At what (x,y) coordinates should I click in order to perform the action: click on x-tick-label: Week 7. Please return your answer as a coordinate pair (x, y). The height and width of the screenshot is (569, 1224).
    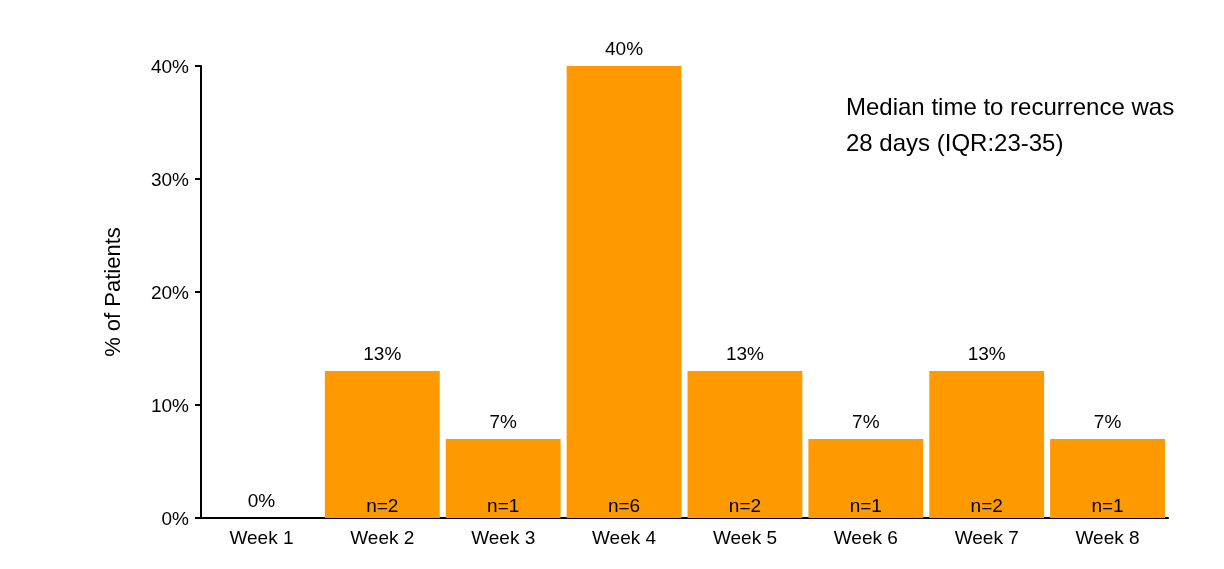
    Looking at the image, I should click on (986, 537).